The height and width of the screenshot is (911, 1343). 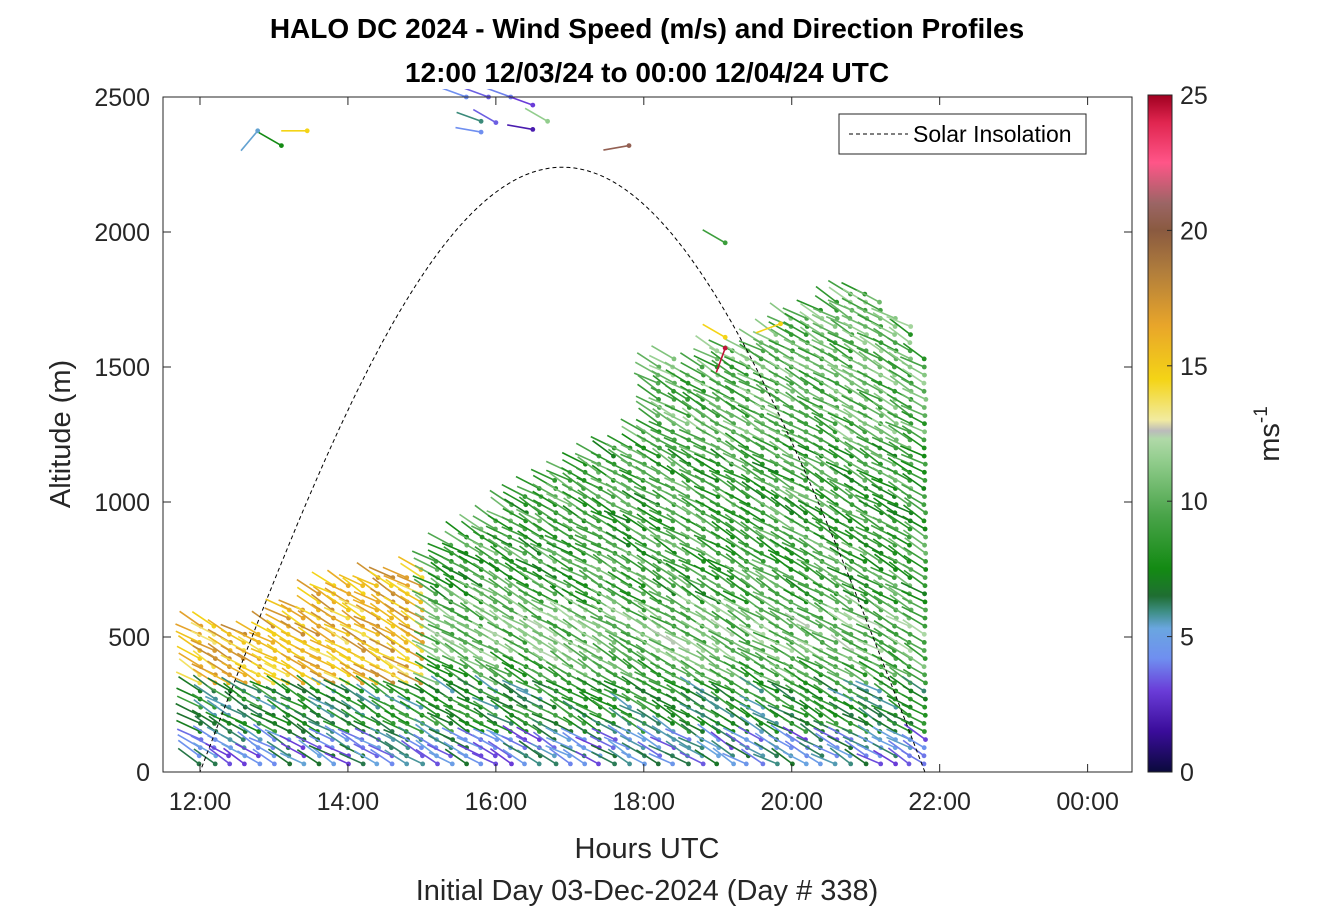 I want to click on x-tick-label: 22:00, so click(x=939, y=802).